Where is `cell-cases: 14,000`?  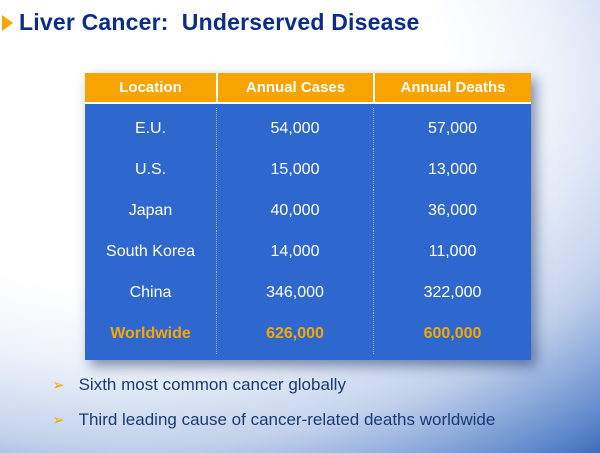
cell-cases: 14,000 is located at coordinates (294, 251).